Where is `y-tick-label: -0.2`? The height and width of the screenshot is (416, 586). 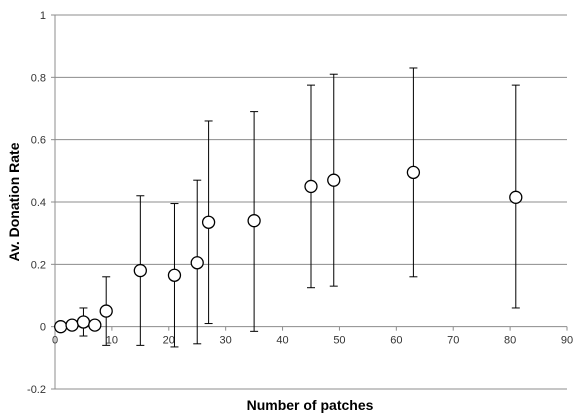
y-tick-label: -0.2 is located at coordinates (36, 390).